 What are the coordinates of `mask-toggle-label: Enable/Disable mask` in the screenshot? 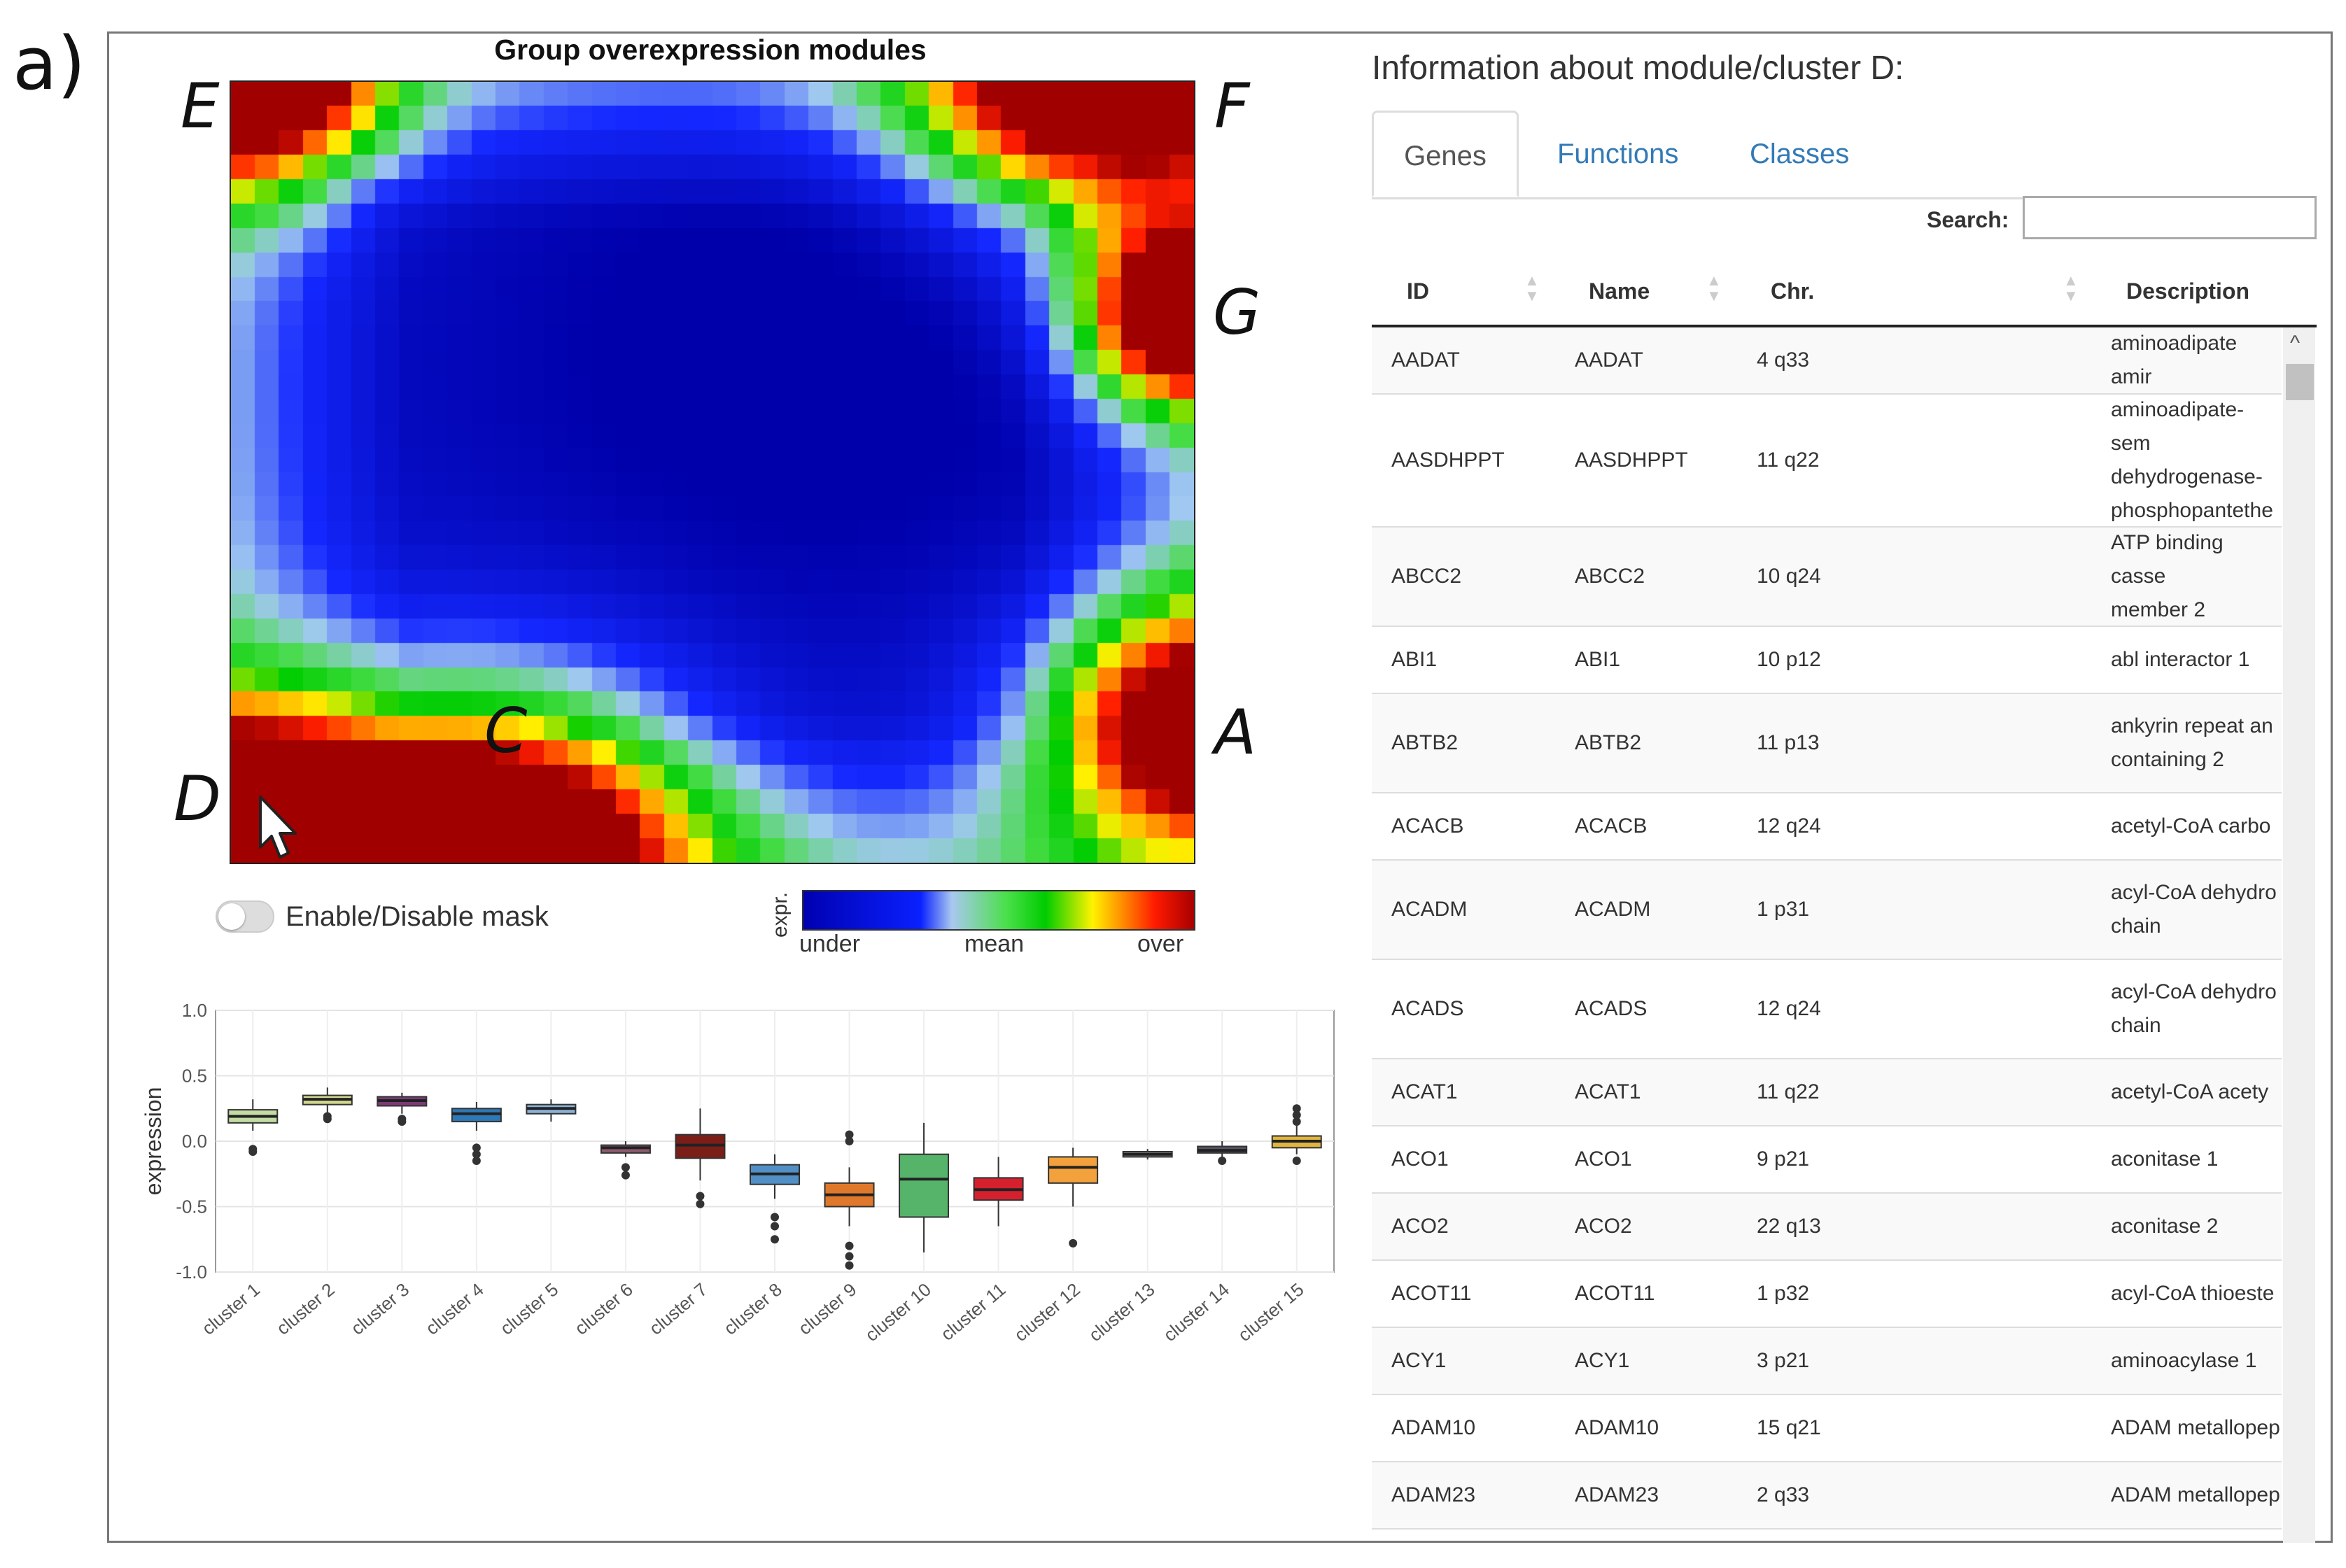 It's located at (417, 916).